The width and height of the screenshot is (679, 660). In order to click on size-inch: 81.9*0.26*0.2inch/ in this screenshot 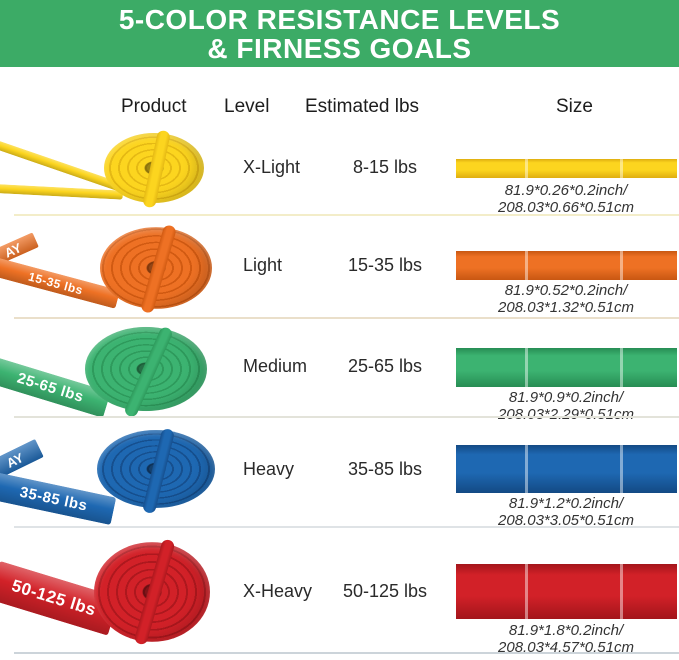, I will do `click(566, 190)`.